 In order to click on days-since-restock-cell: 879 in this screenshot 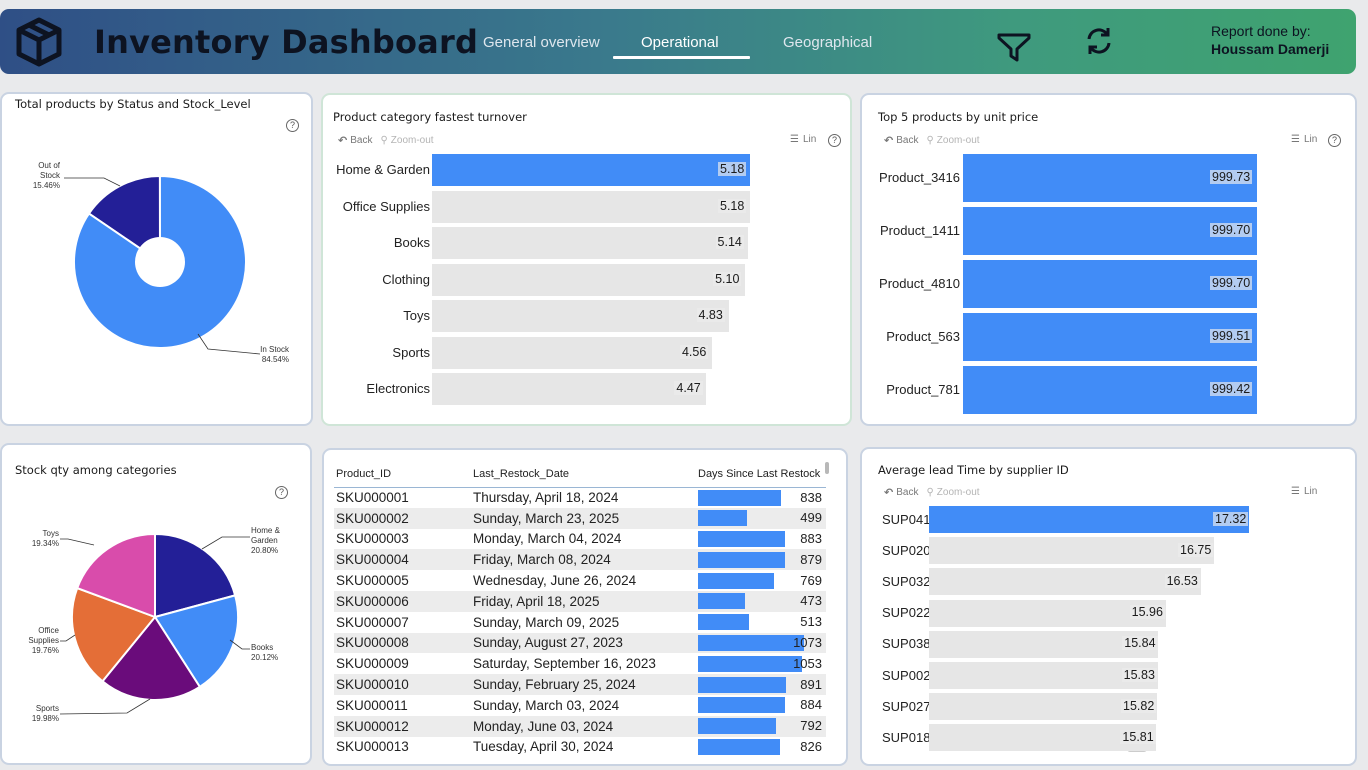, I will do `click(761, 560)`.